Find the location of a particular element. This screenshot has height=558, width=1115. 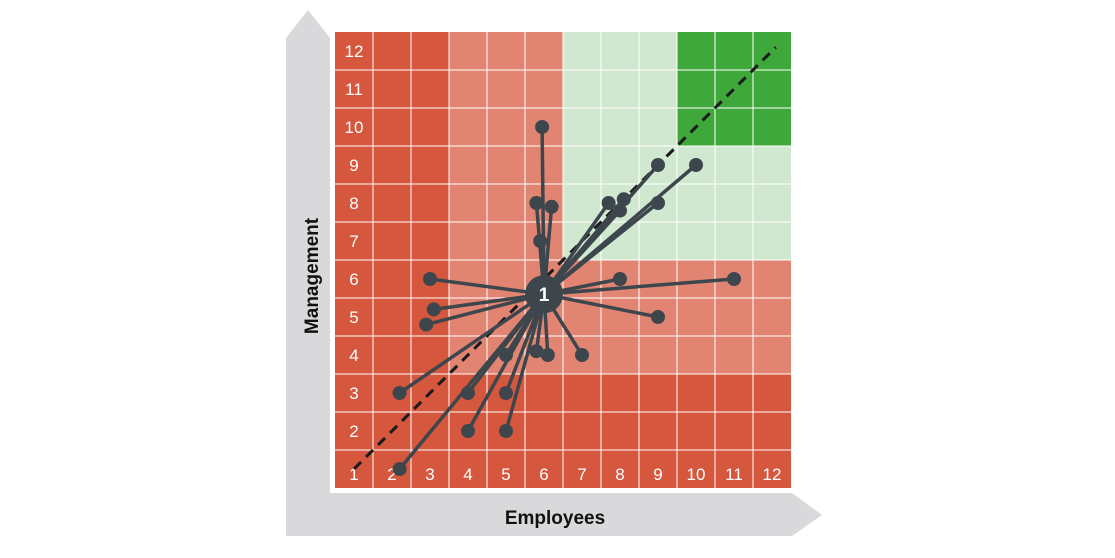

x-tick-label: 8 is located at coordinates (619, 474).